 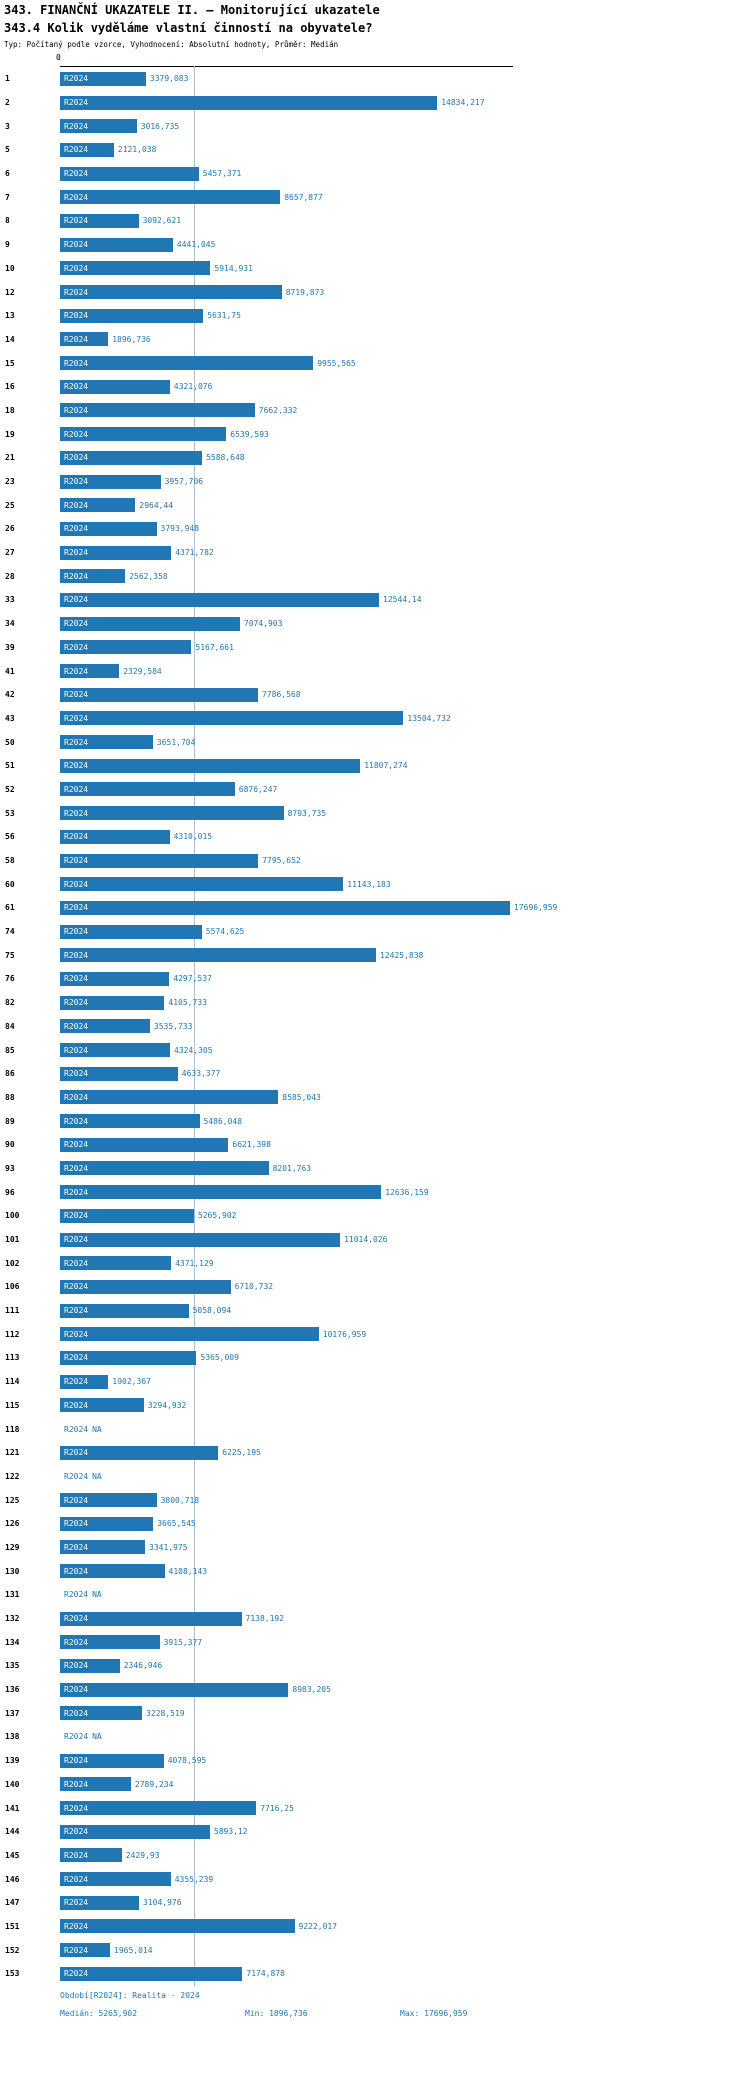 What do you see at coordinates (369, 884) in the screenshot?
I see `bar-value-label: 11143,183` at bounding box center [369, 884].